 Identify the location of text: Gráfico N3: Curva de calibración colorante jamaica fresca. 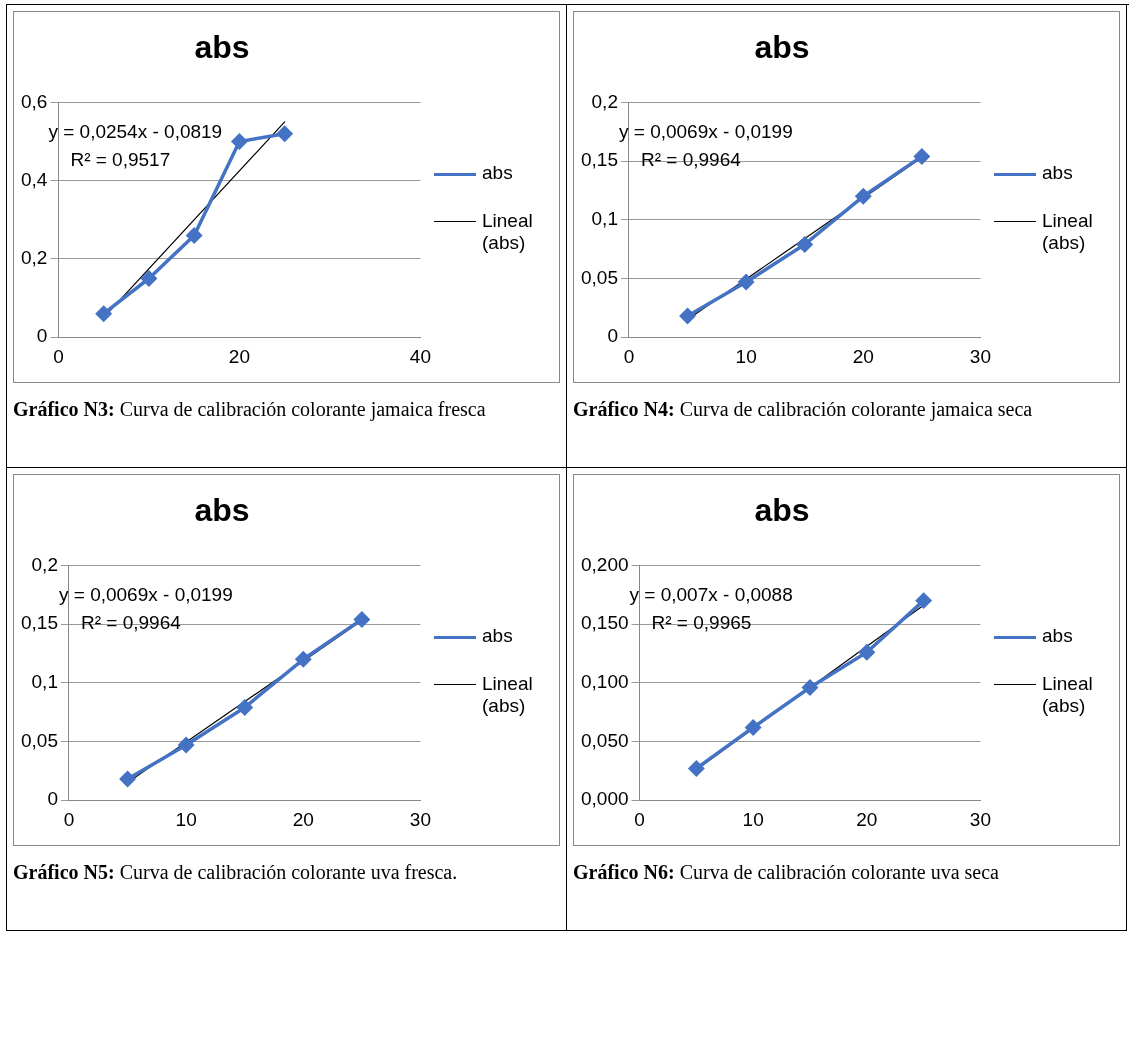
(249, 410).